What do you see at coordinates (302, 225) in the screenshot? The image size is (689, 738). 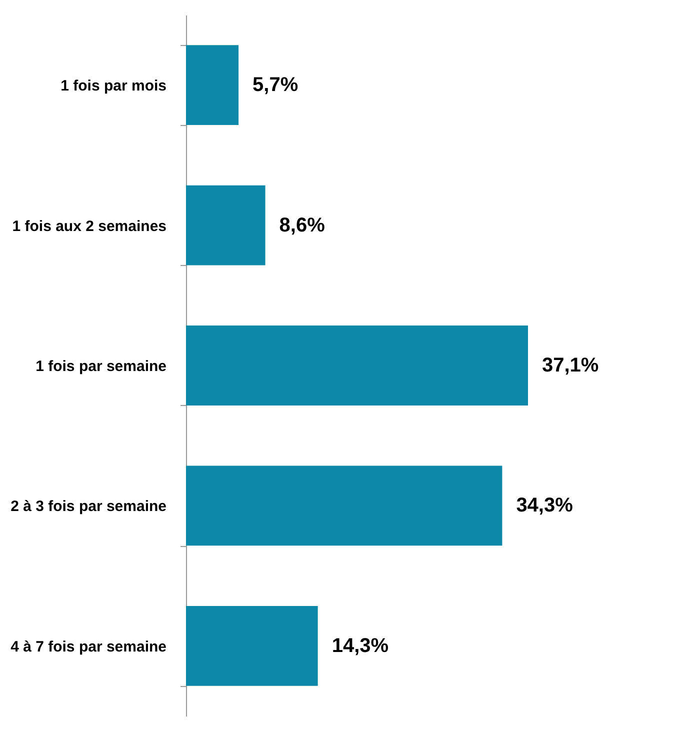 I see `data-label: 8,6%` at bounding box center [302, 225].